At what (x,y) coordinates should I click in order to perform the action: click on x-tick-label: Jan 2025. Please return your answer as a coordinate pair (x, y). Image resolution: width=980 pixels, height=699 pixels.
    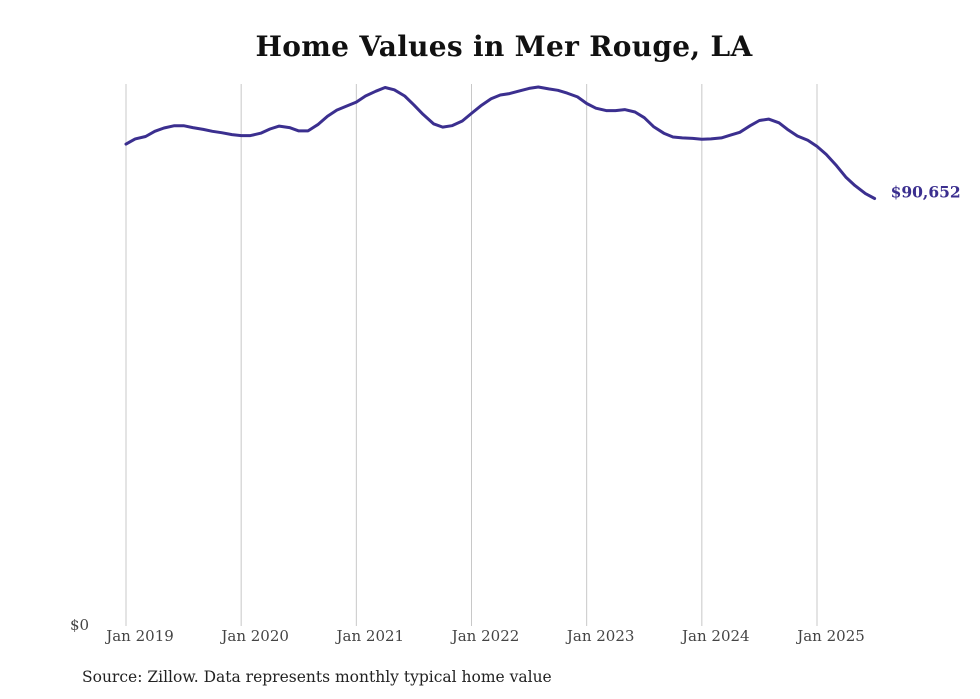
    Looking at the image, I should click on (830, 636).